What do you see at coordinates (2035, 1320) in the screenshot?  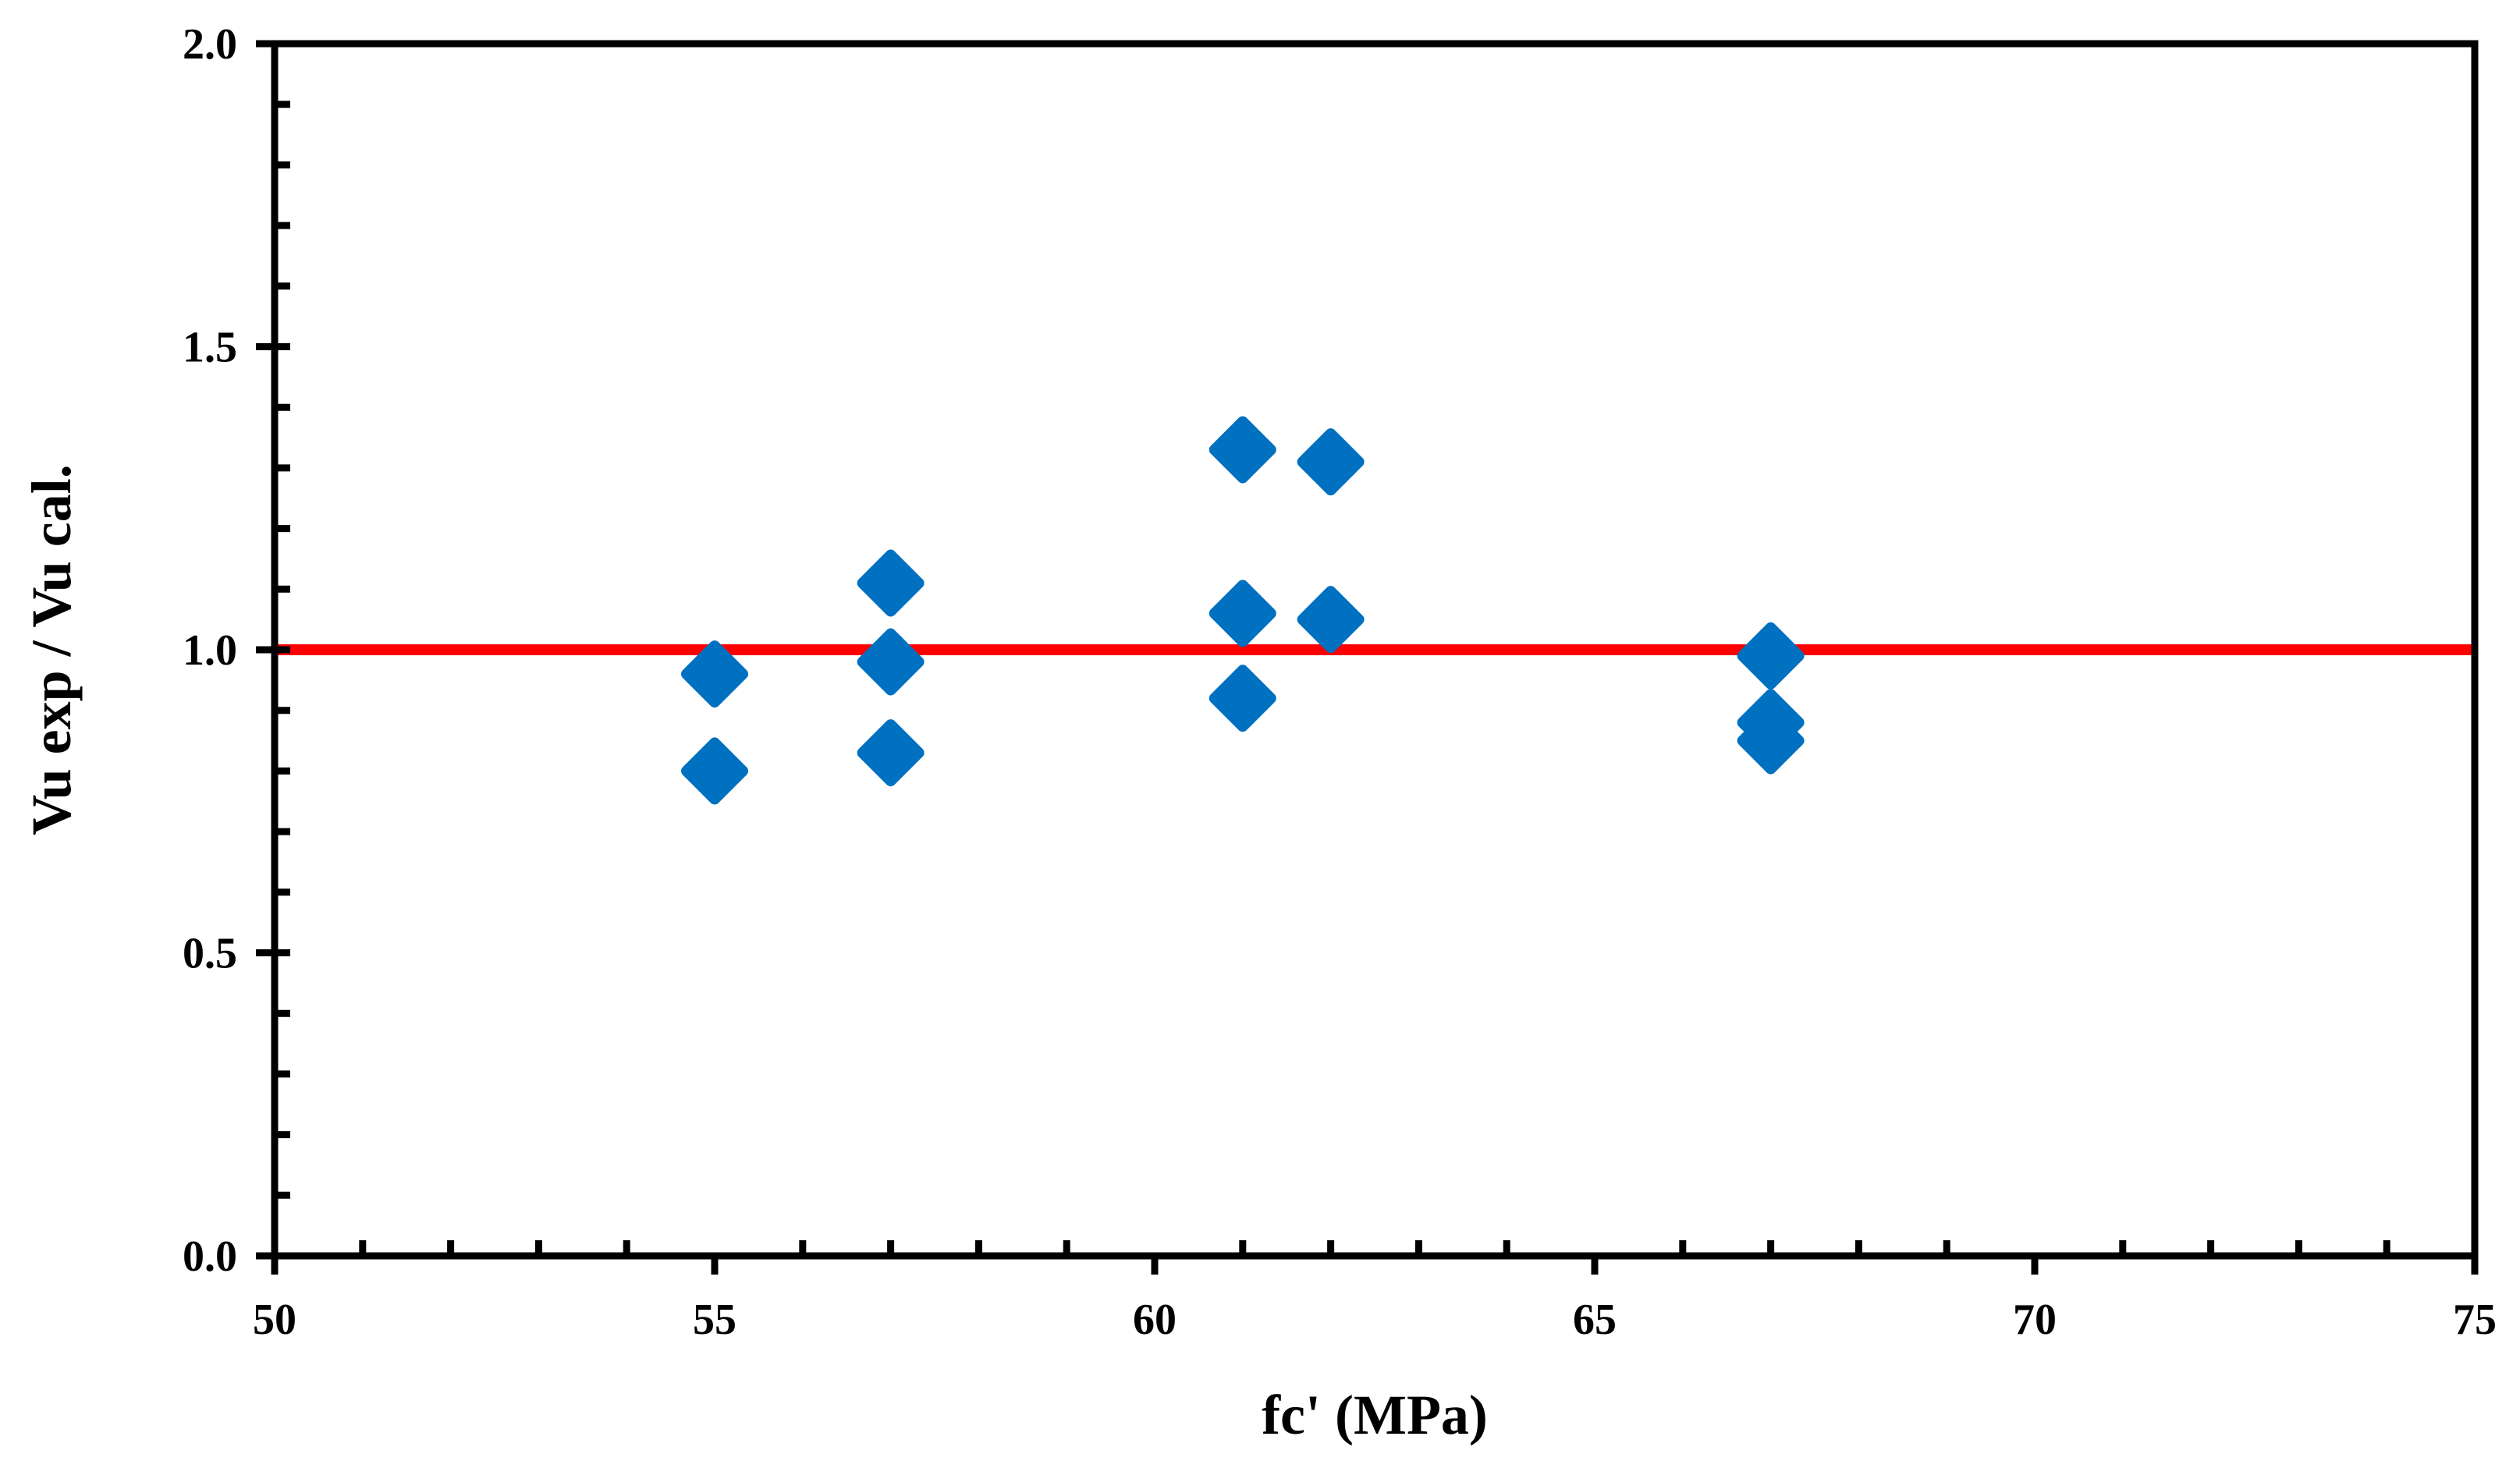 I see `x-tick-label: 70` at bounding box center [2035, 1320].